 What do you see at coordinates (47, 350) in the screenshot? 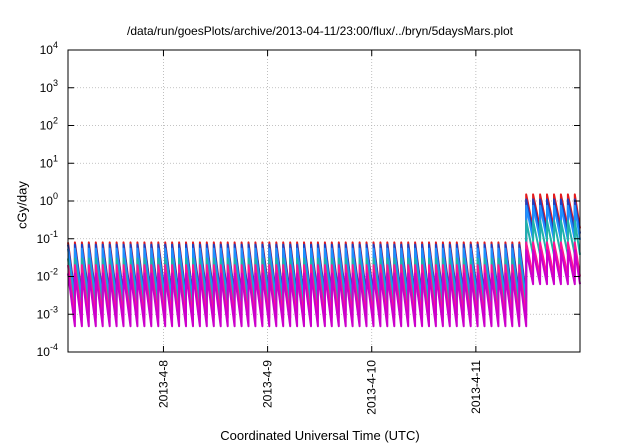
I see `y-tick-label: 10⁻⁴` at bounding box center [47, 350].